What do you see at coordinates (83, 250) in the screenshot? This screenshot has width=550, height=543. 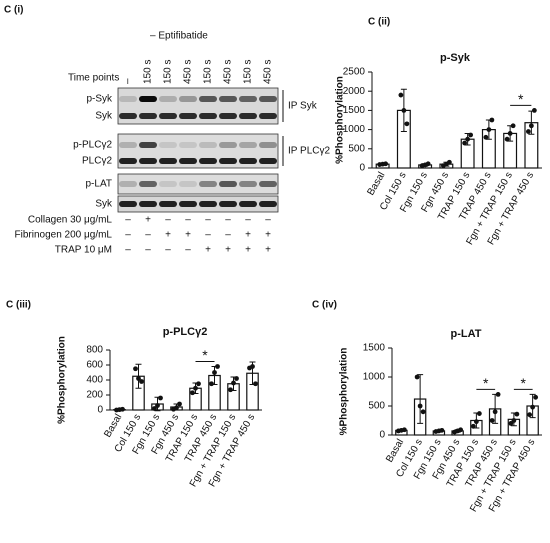 I see `treatment-label: TRAP 10 μM` at bounding box center [83, 250].